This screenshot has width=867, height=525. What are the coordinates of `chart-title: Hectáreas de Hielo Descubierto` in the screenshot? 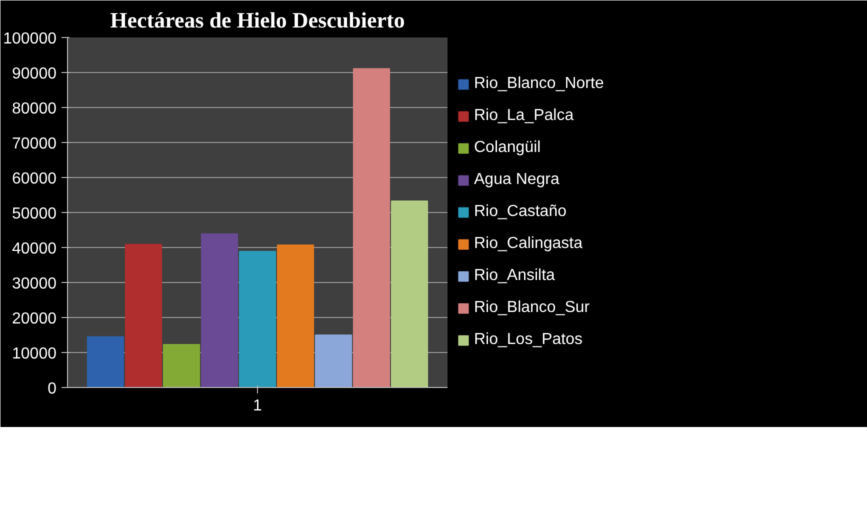 It's located at (257, 20).